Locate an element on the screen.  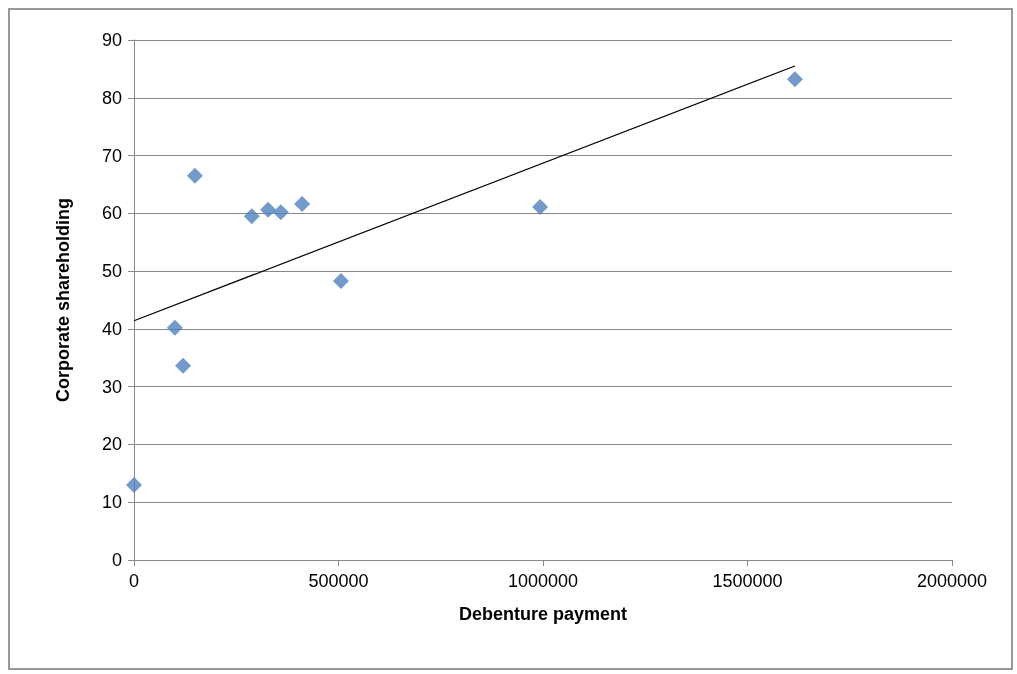
x-tick-label: 1500000 is located at coordinates (747, 581).